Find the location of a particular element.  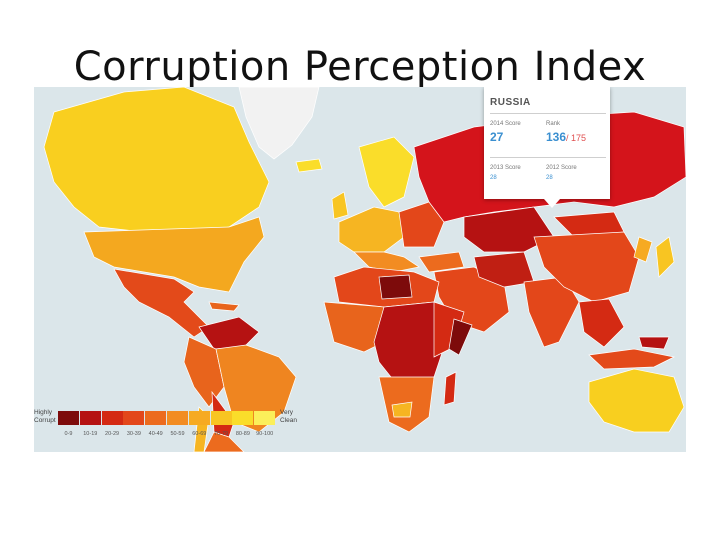

region-mexico is located at coordinates (161, 303).